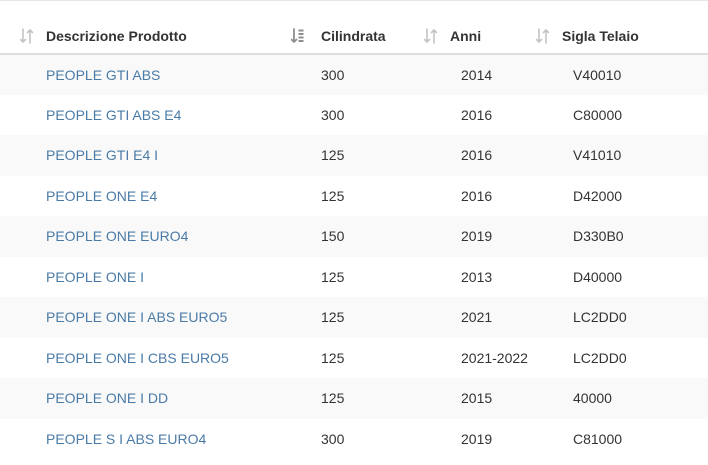  What do you see at coordinates (116, 35) in the screenshot?
I see `column-label-description: Descrizione Prodotto` at bounding box center [116, 35].